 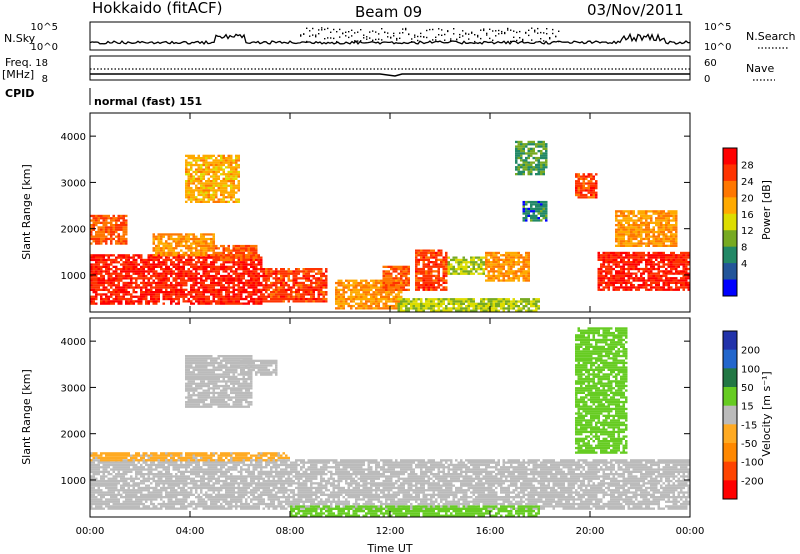 What do you see at coordinates (760, 68) in the screenshot?
I see `nave-label: Nave` at bounding box center [760, 68].